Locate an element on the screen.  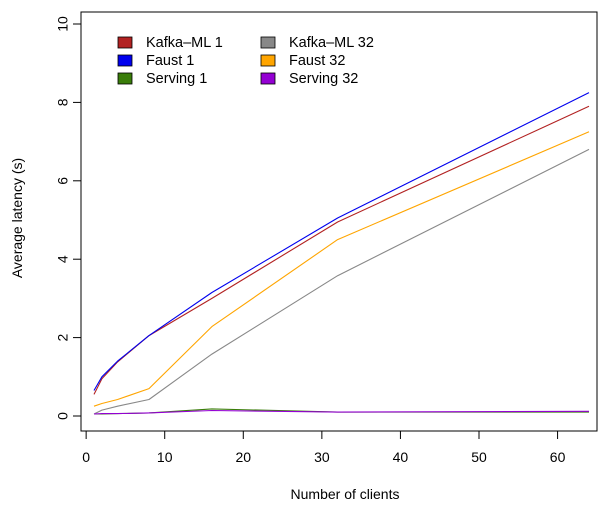
legend-label-5: Serving 32 is located at coordinates (323, 79).